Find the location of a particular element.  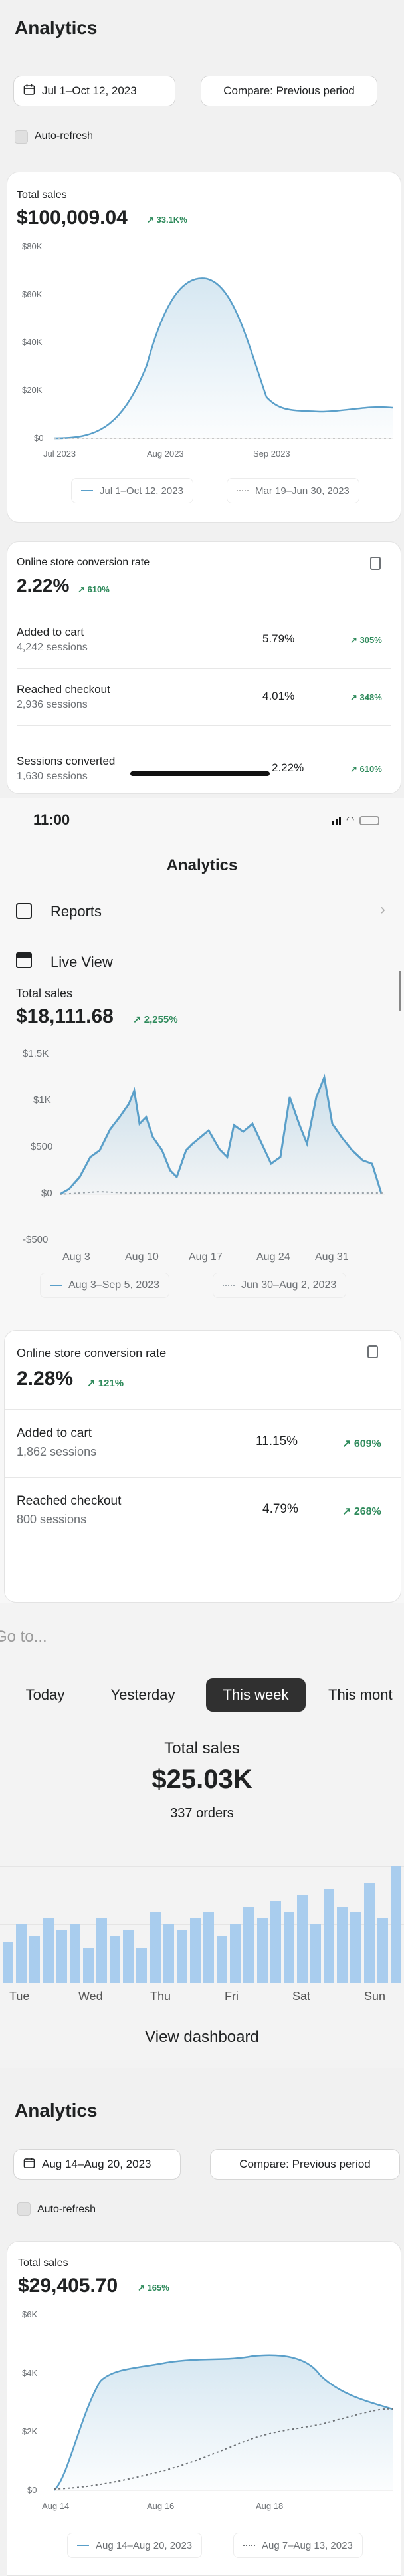

y-tick: $6K is located at coordinates (30, 2314).